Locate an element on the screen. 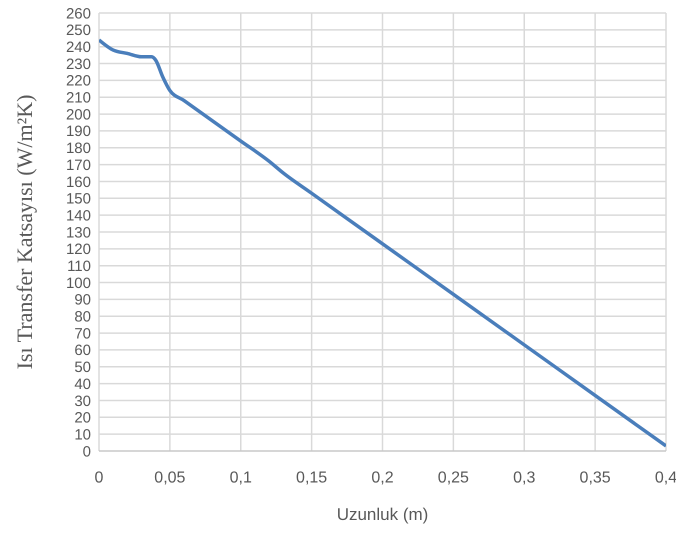  y-tick-label: 100 is located at coordinates (78, 283).